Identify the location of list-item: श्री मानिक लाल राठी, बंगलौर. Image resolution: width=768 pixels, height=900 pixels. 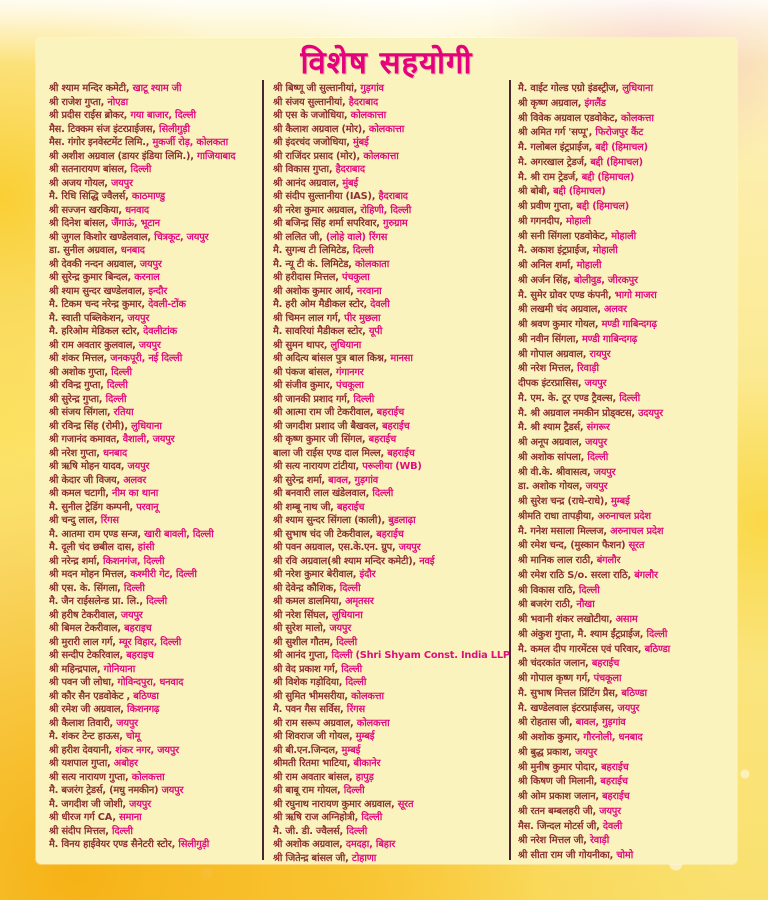
(627, 561).